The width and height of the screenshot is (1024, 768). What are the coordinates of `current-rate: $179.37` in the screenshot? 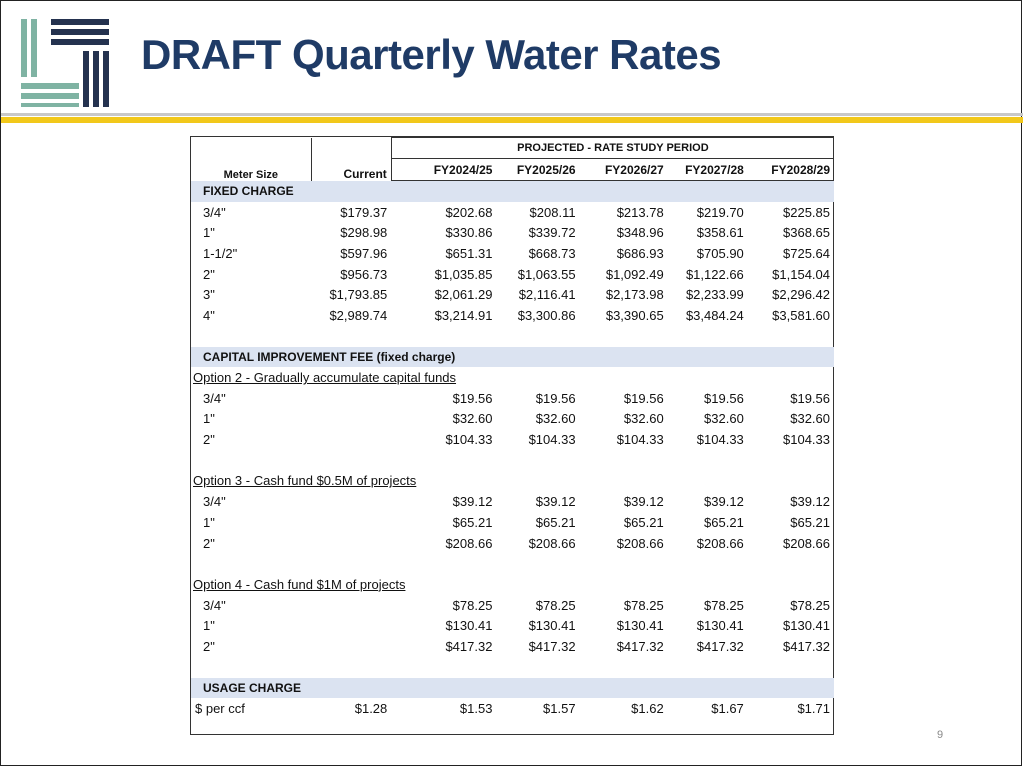 It's located at (364, 212).